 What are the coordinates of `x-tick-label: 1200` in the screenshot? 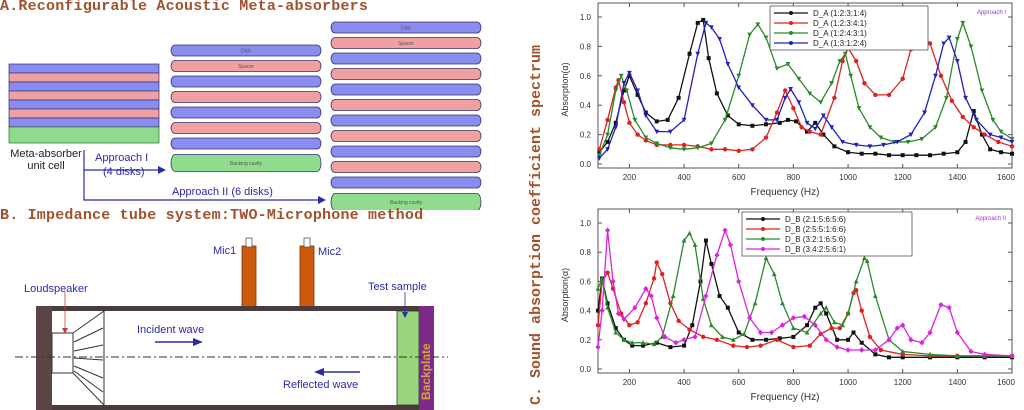 It's located at (903, 382).